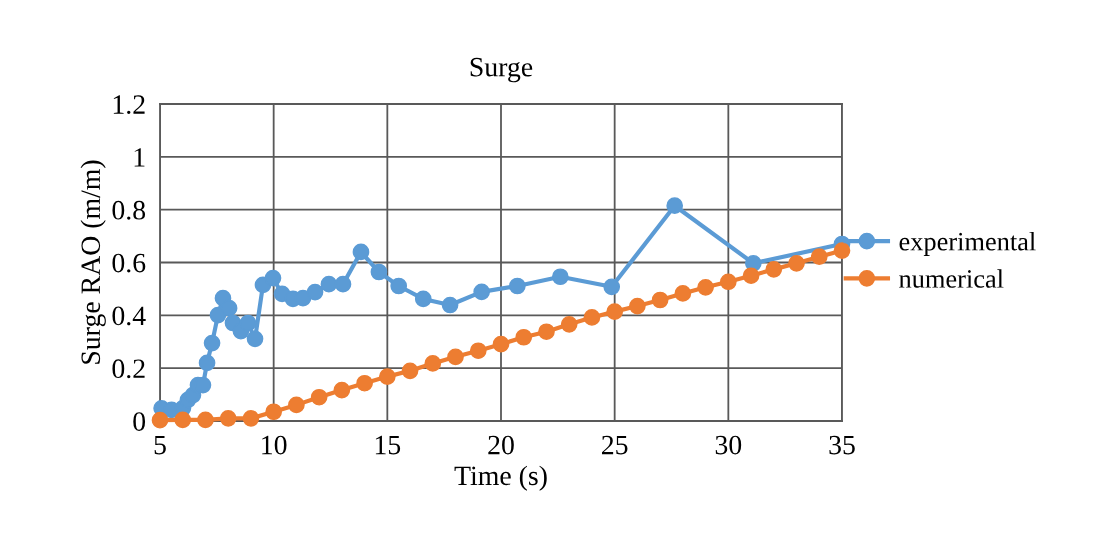 The width and height of the screenshot is (1101, 547). I want to click on x-tick-label: 10, so click(274, 445).